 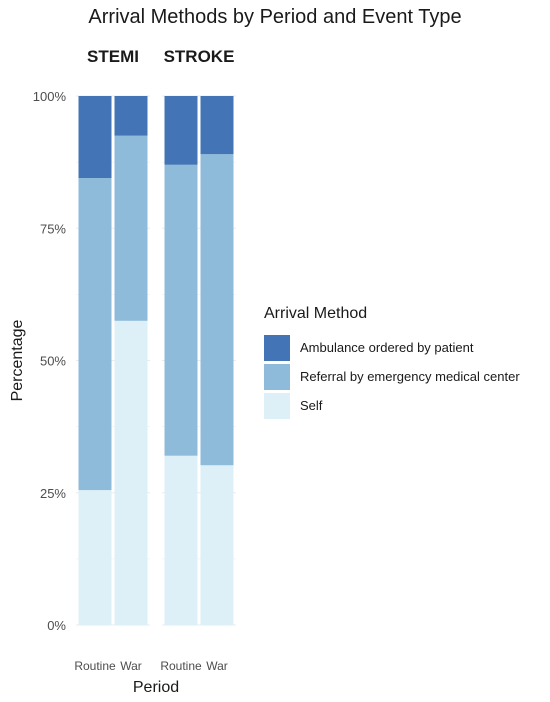 I want to click on y-axis-title: Percentage, so click(x=17, y=360).